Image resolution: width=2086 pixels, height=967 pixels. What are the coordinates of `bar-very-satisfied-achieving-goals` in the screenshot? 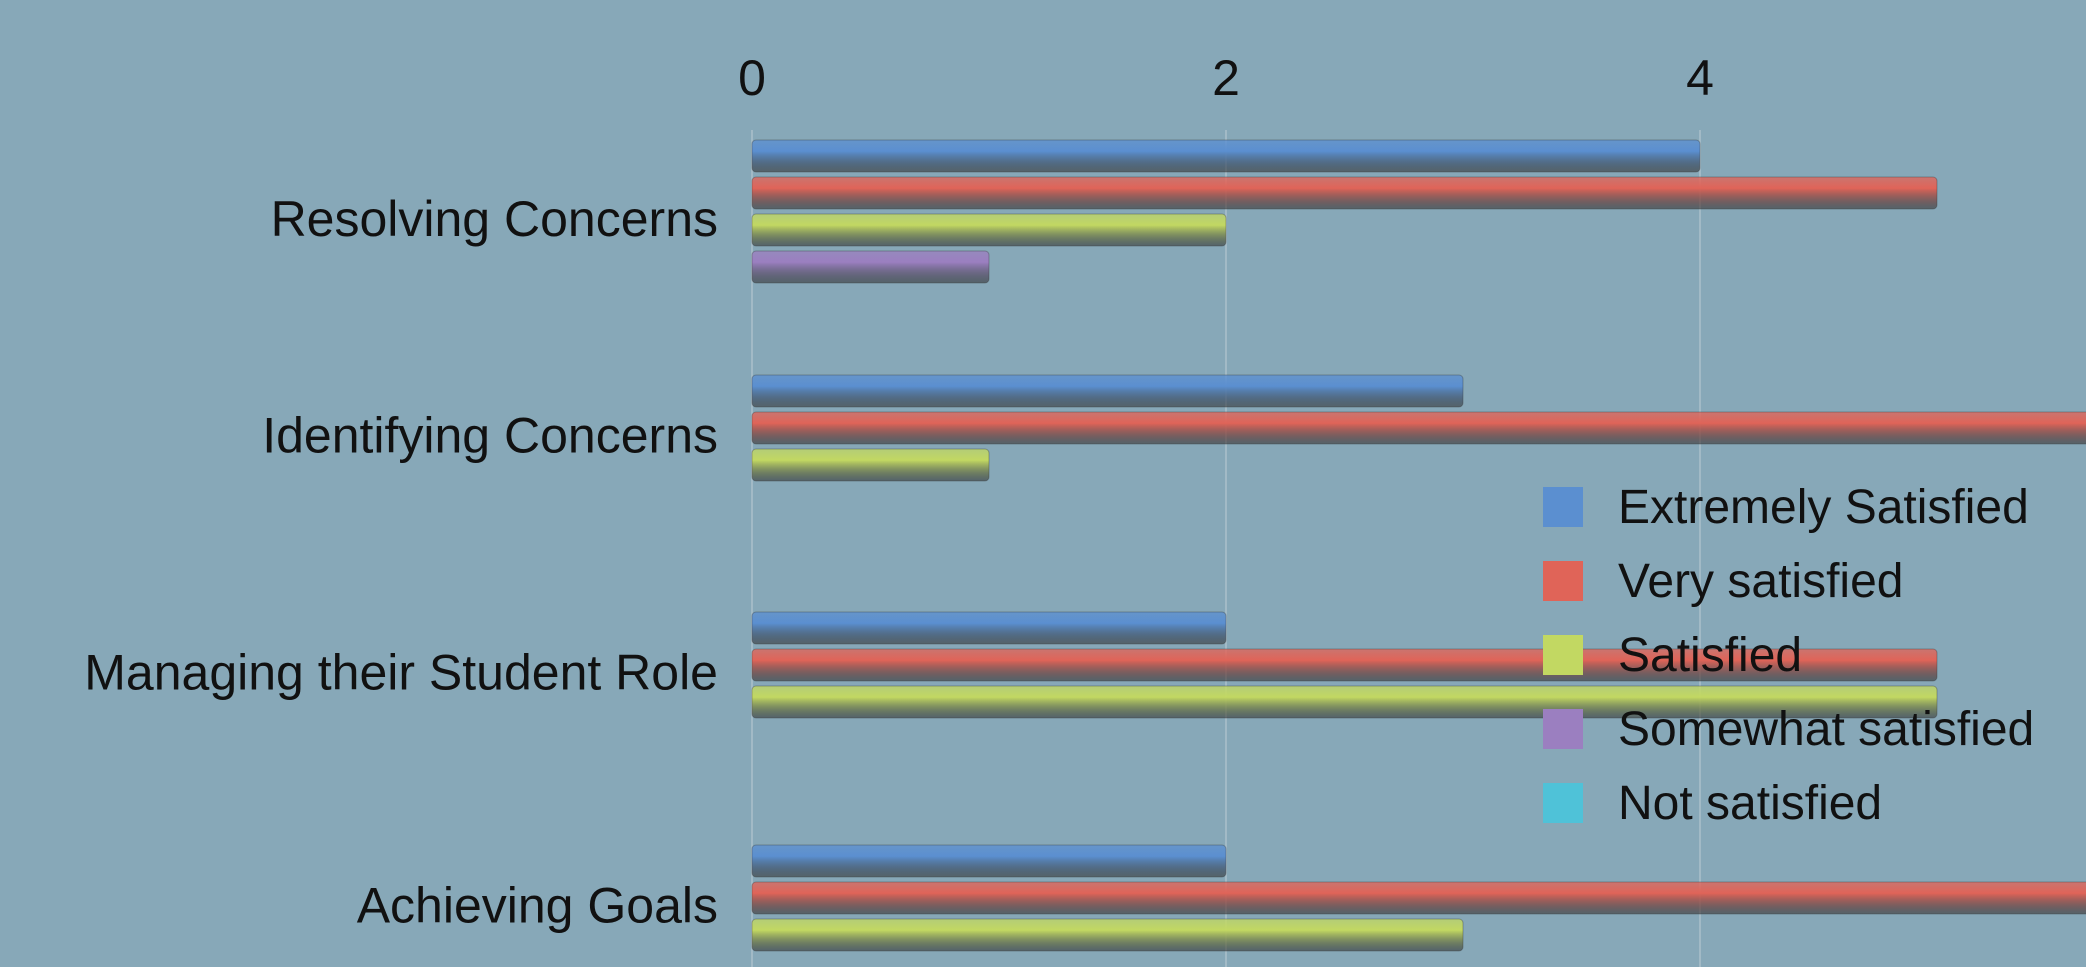 It's located at (1418, 898).